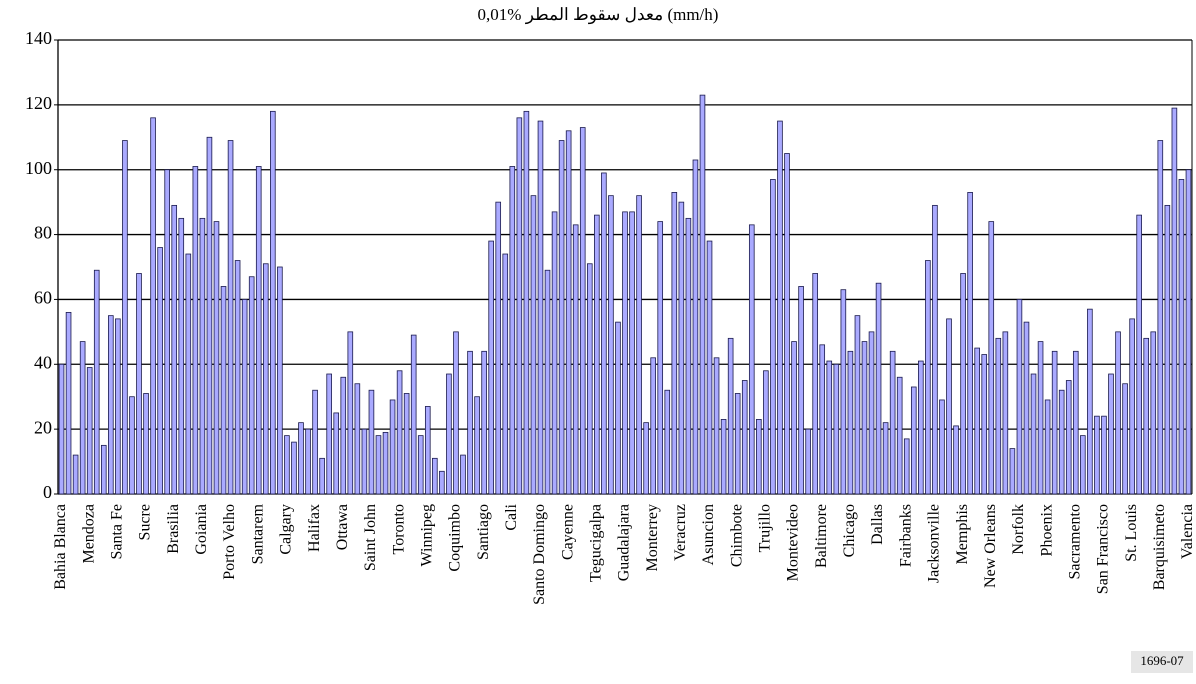  I want to click on x-tick-label: Calgary, so click(286, 529).